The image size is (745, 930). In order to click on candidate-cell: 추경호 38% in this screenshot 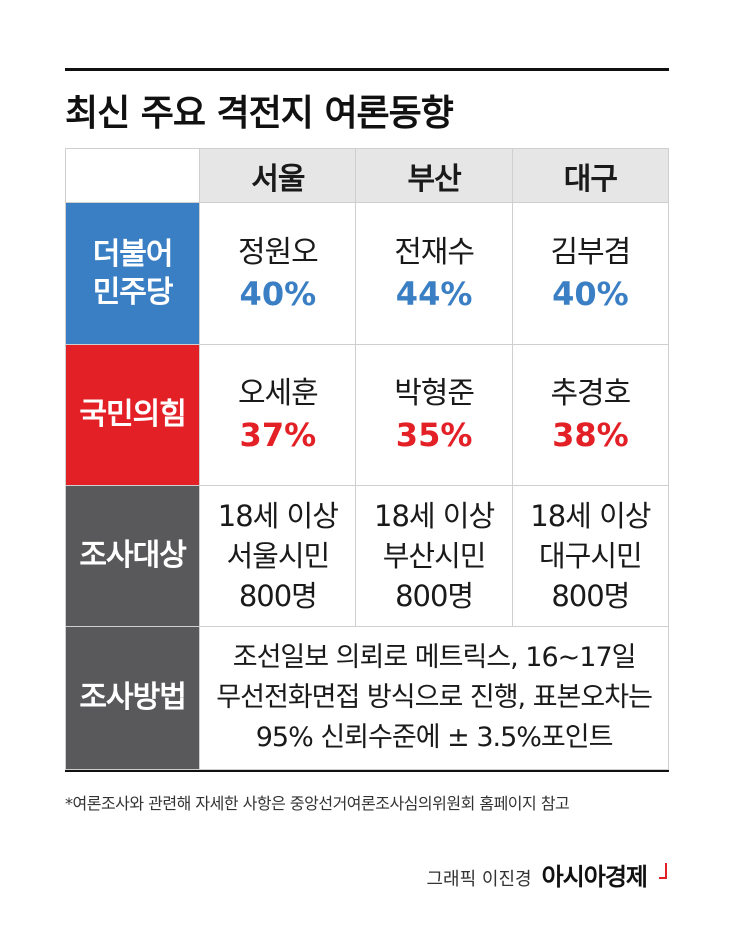, I will do `click(590, 415)`.